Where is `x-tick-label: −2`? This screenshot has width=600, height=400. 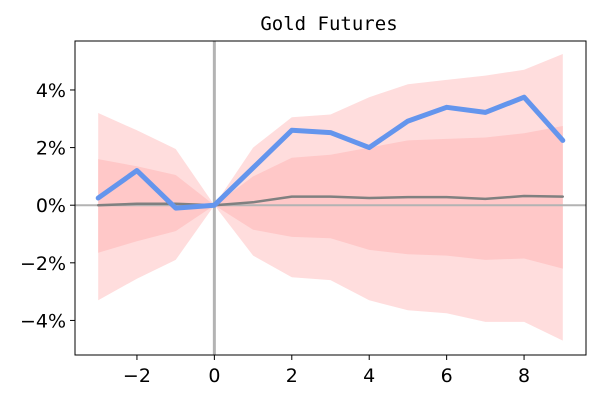 x-tick-label: −2 is located at coordinates (137, 376).